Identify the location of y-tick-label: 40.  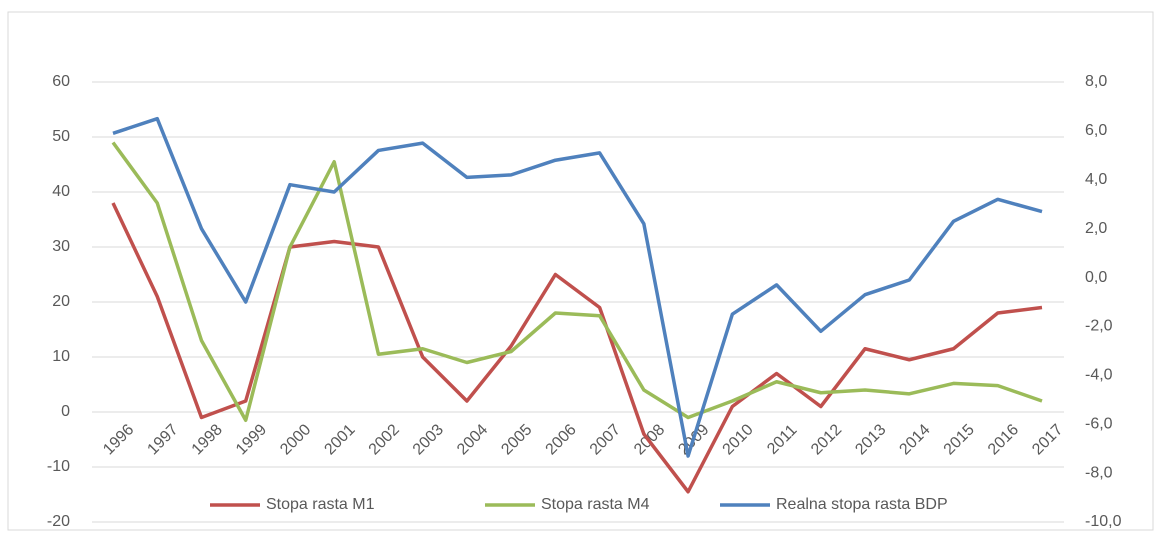
(61, 191).